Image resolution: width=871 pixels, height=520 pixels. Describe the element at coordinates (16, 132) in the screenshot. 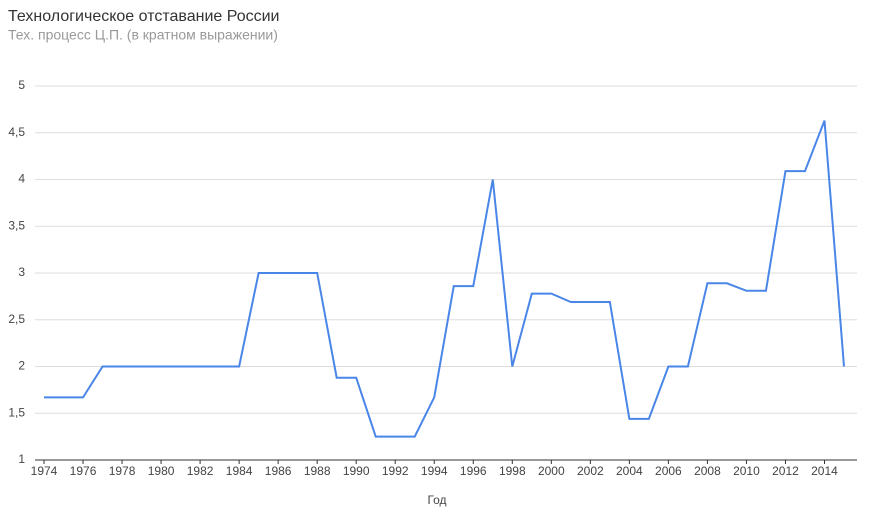

I see `y-tick-label: 4,5` at that location.